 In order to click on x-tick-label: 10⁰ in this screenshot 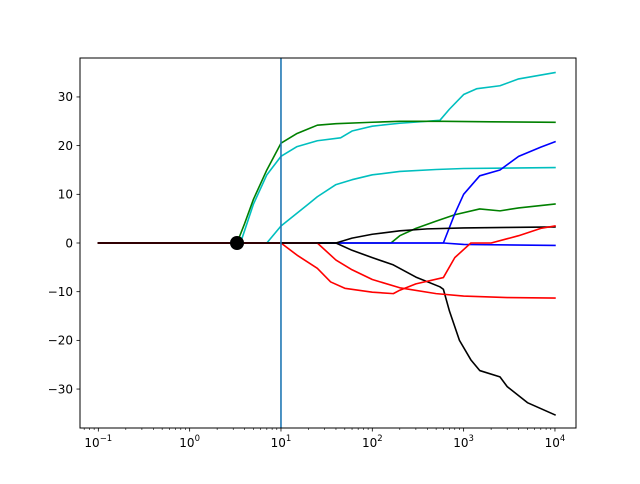, I will do `click(189, 442)`.